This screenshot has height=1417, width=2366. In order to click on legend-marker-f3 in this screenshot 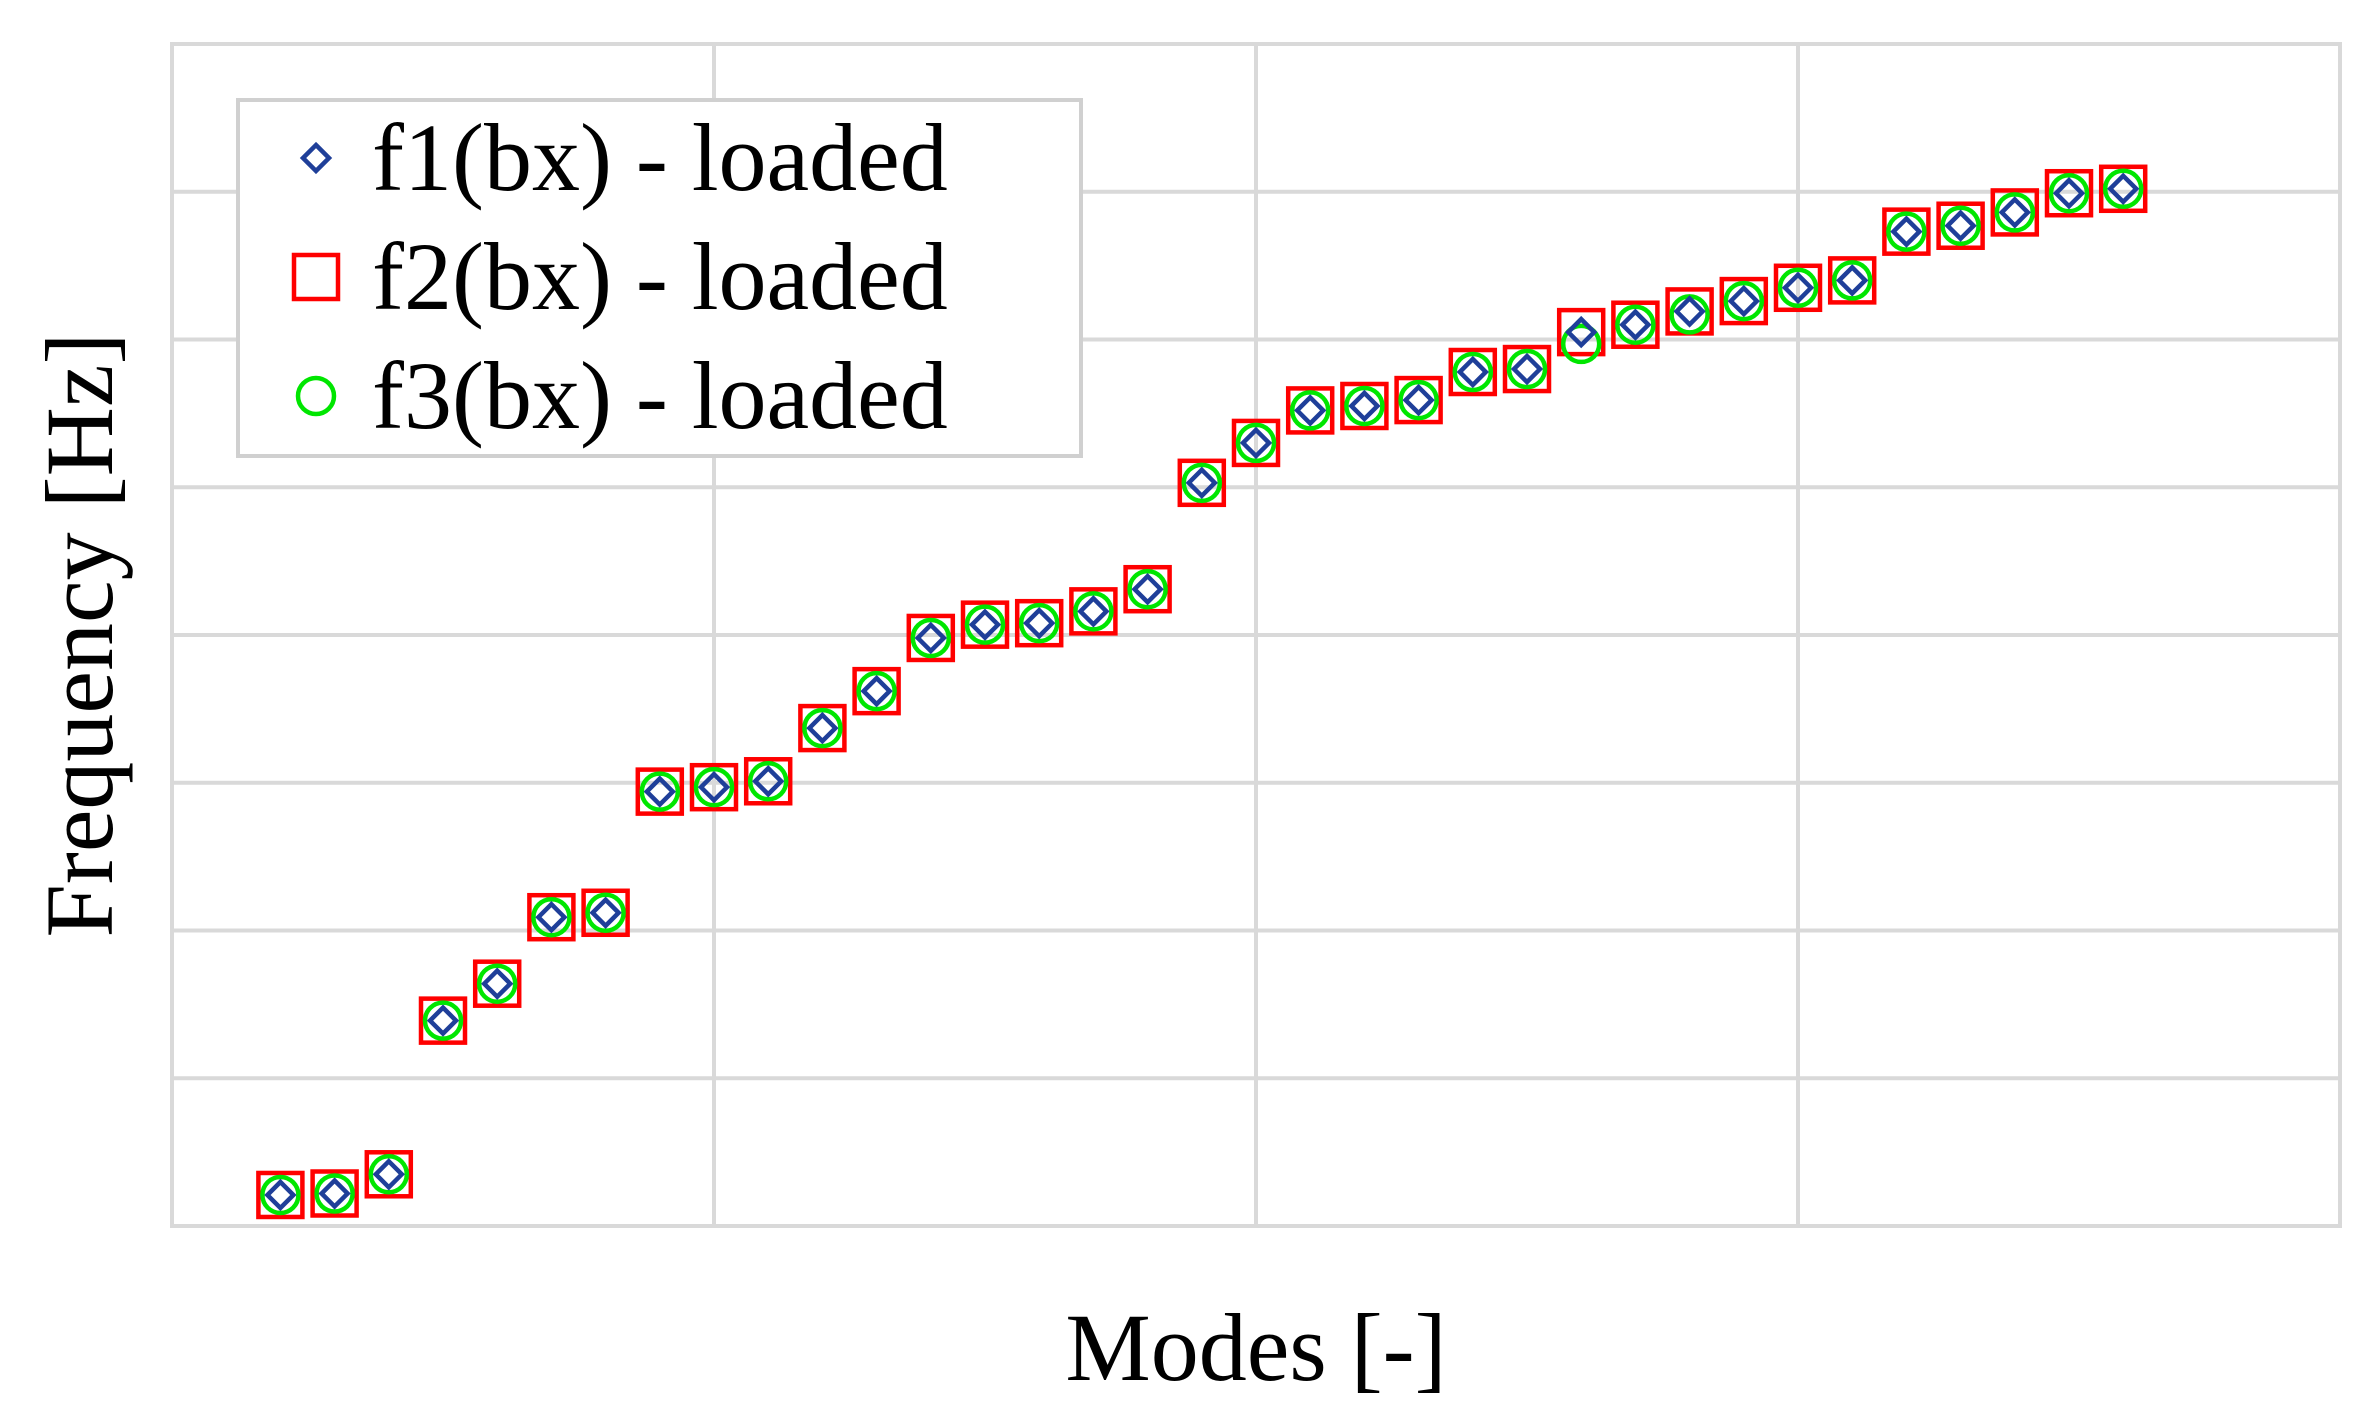, I will do `click(316, 396)`.